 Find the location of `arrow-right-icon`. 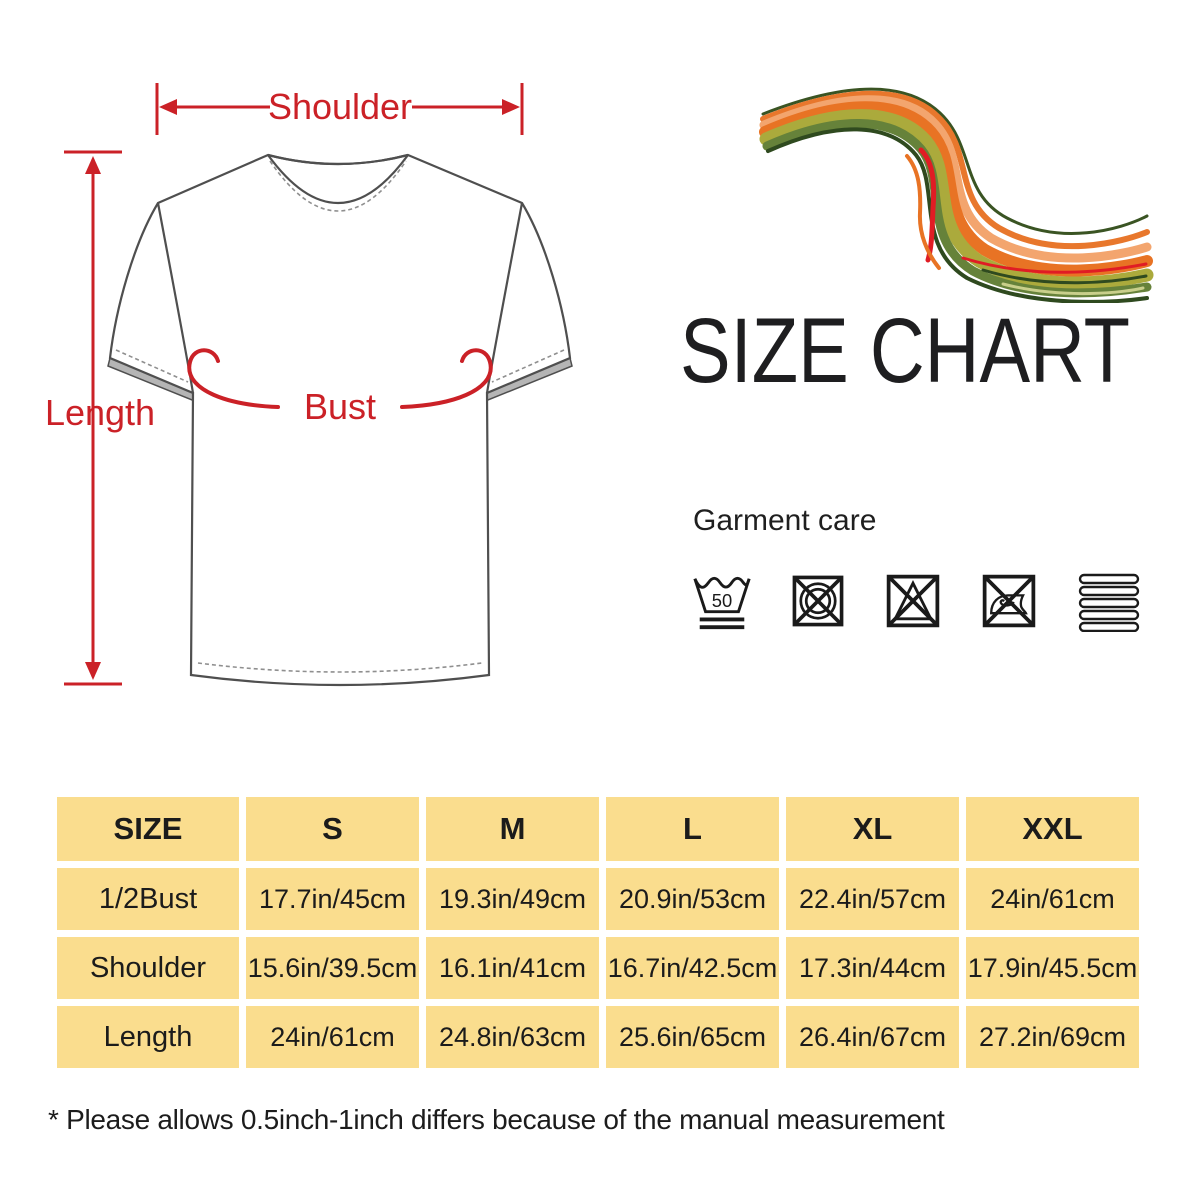

arrow-right-icon is located at coordinates (511, 107).